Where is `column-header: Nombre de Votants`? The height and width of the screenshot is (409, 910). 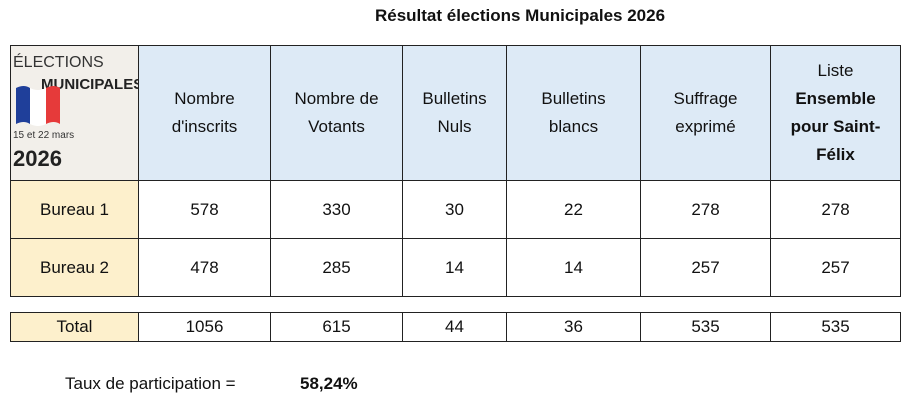
column-header: Nombre de Votants is located at coordinates (336, 113).